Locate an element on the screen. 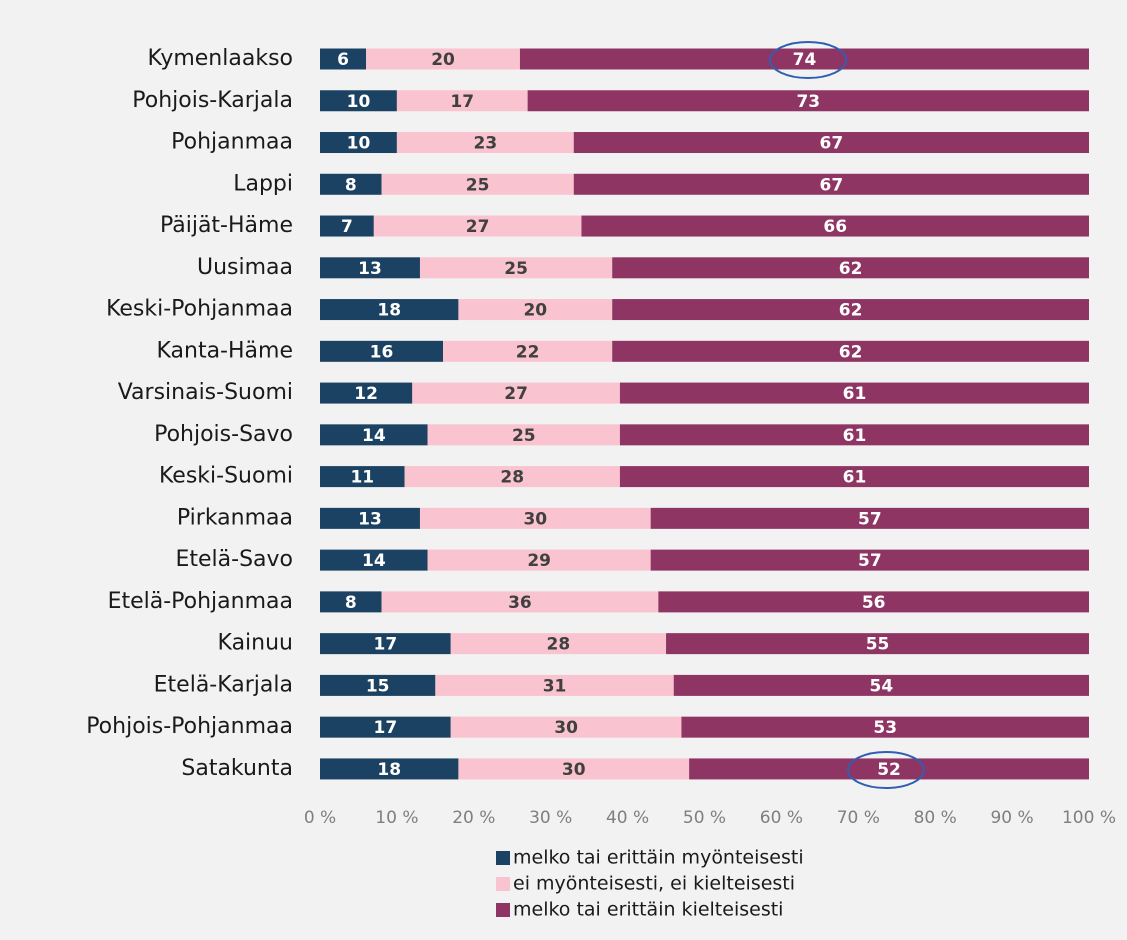 The image size is (1127, 940). y-tick-label: Päijät-Häme is located at coordinates (226, 225).